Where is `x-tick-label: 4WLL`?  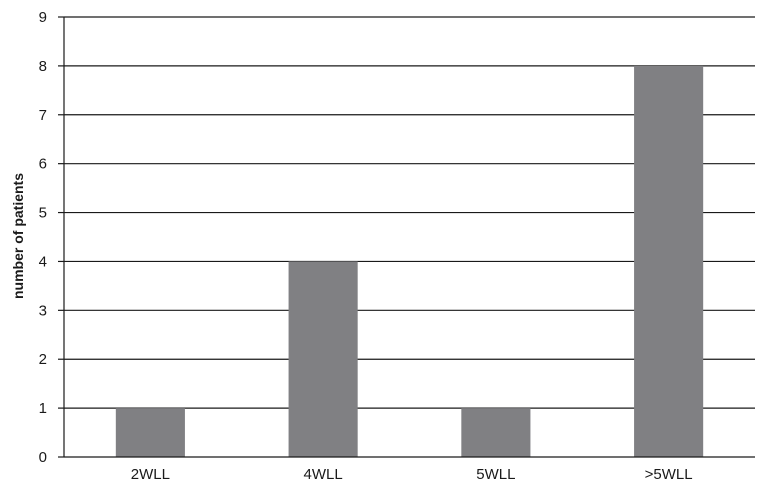
x-tick-label: 4WLL is located at coordinates (323, 474).